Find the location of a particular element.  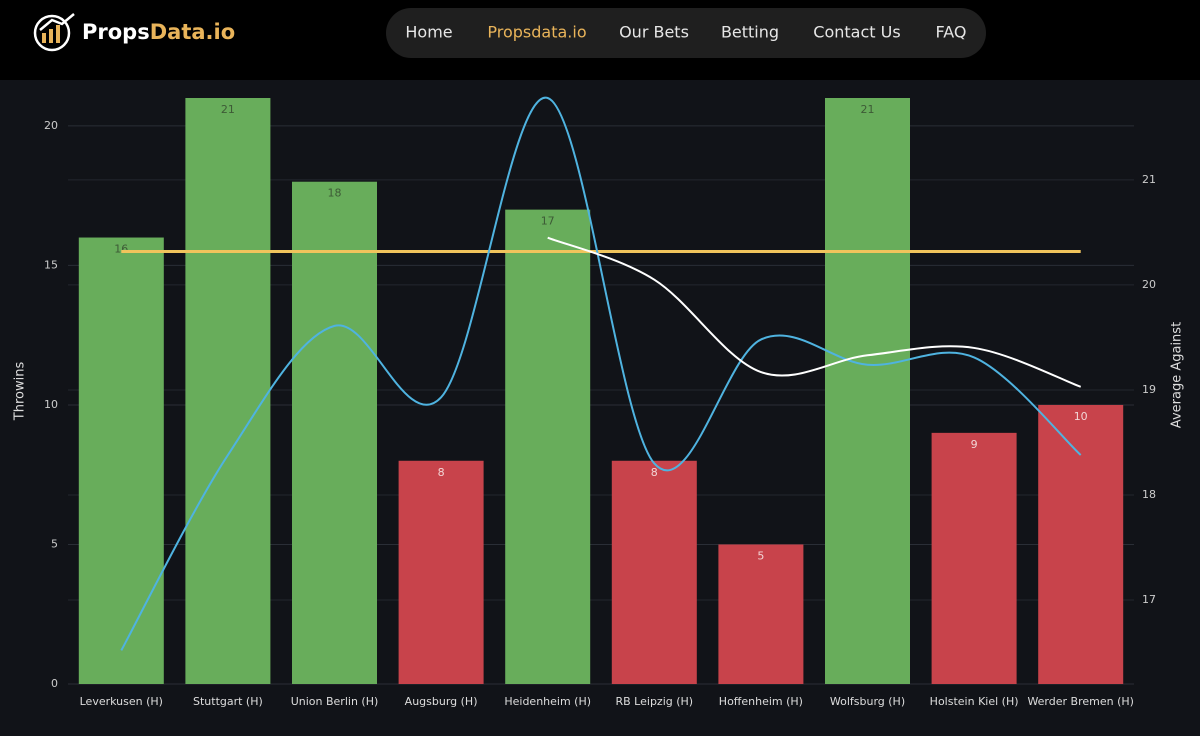

nav-link: Home is located at coordinates (428, 32).